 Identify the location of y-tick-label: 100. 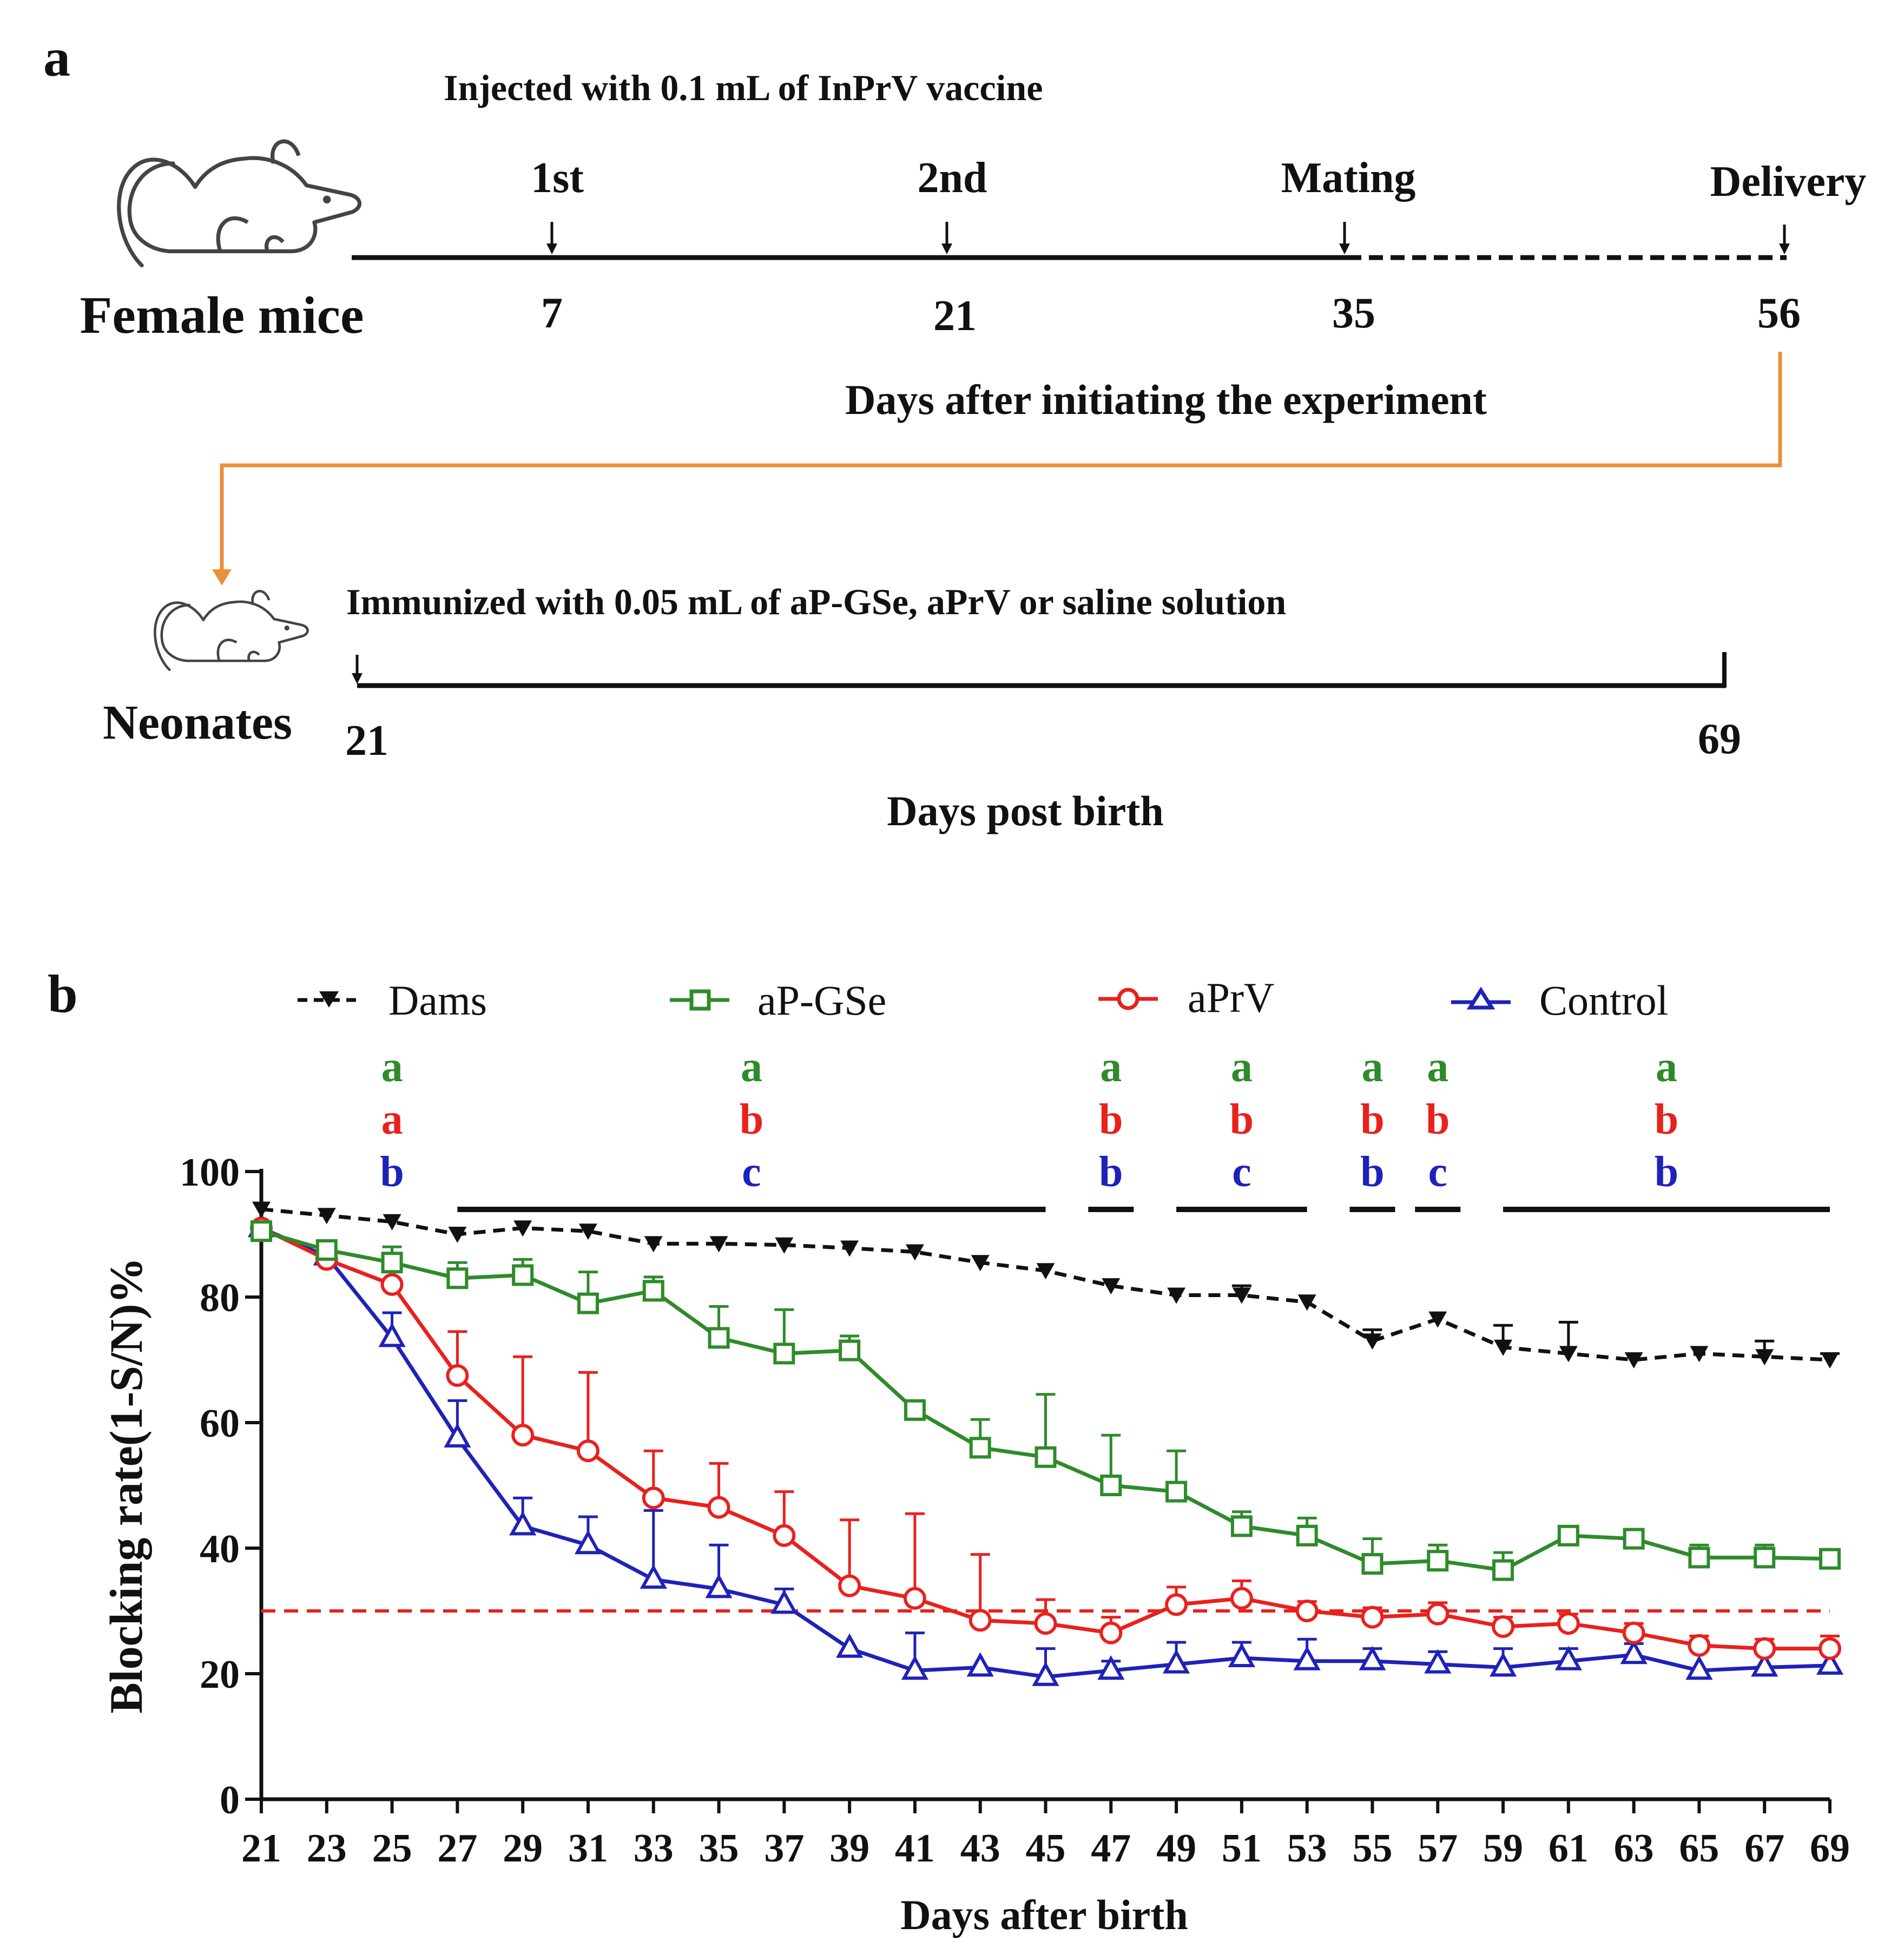
(210, 1172).